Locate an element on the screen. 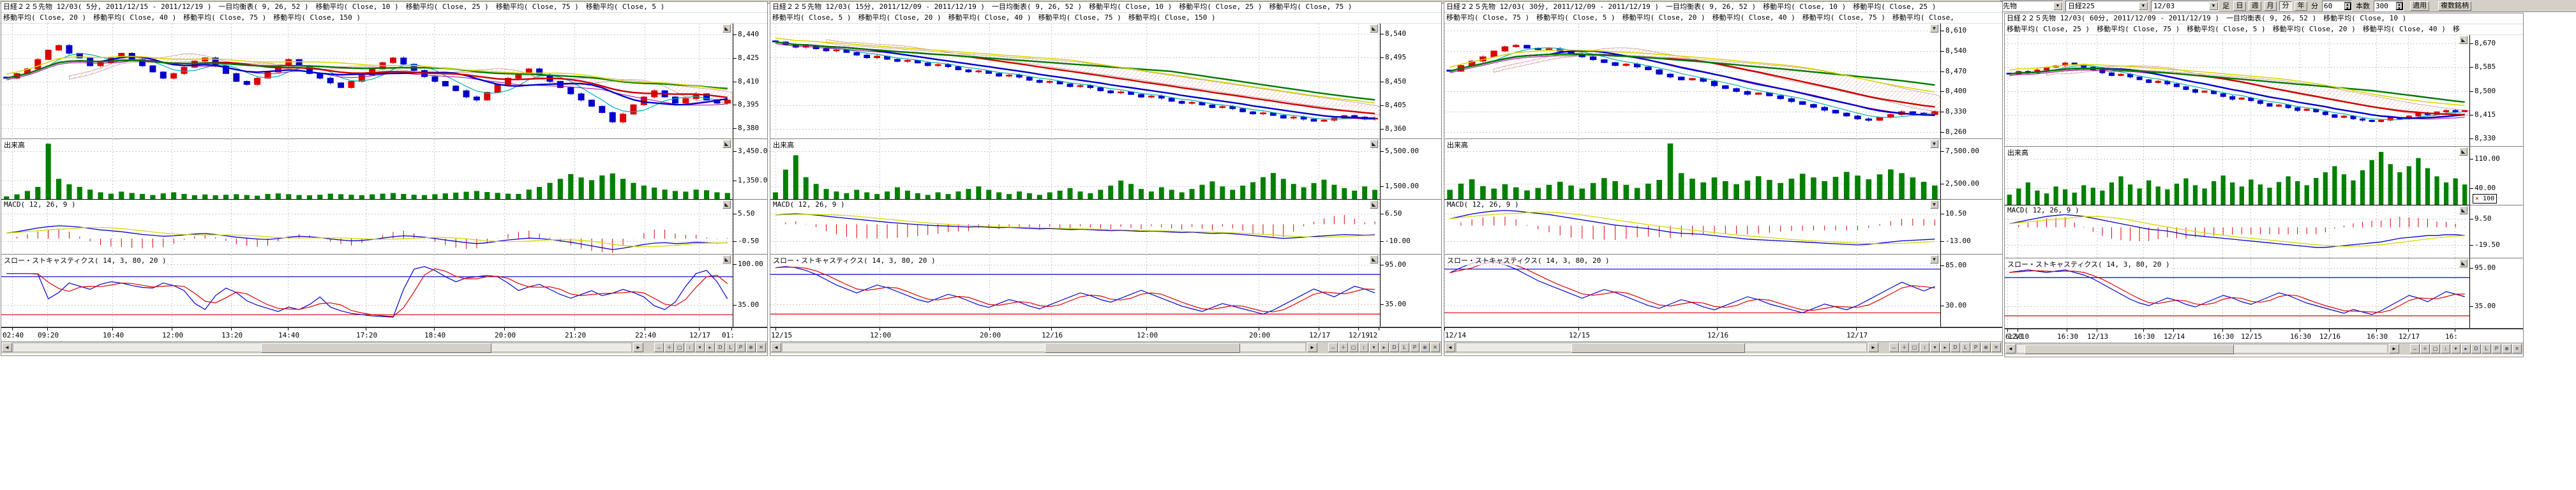 Image resolution: width=2576 pixels, height=490 pixels. contract-month-dropdown: 12/03 ▼ is located at coordinates (2185, 6).